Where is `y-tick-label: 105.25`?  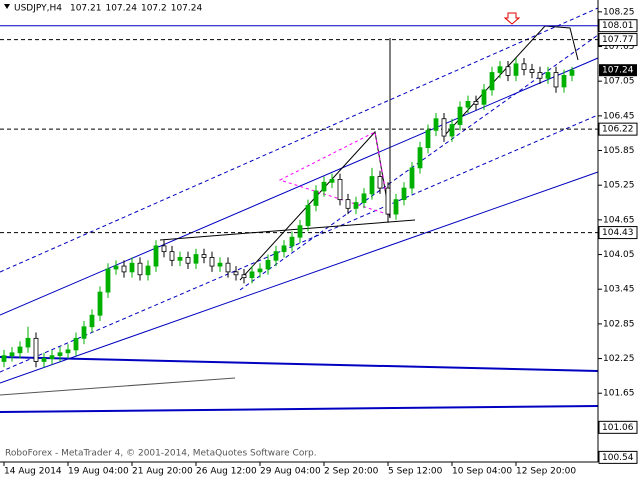 y-tick-label: 105.25 is located at coordinates (619, 186).